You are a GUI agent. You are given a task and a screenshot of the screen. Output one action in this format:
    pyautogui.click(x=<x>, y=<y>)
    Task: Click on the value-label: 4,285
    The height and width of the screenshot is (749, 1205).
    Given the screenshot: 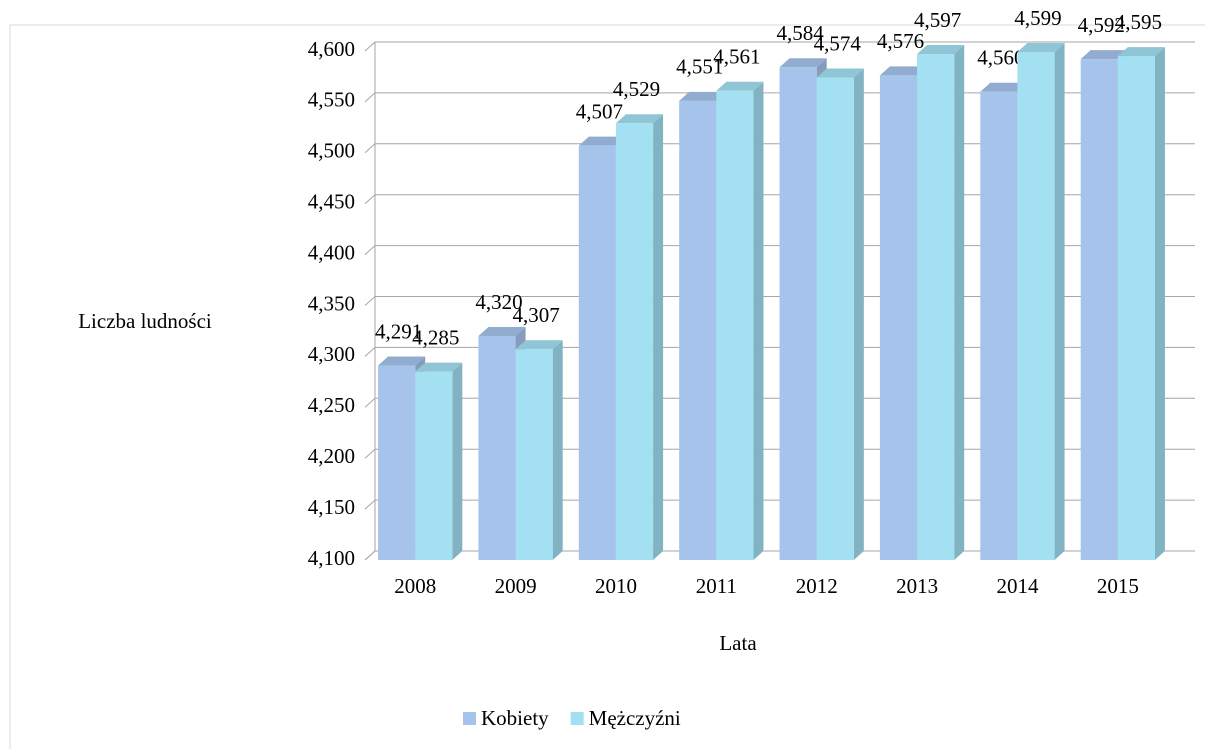 What is the action you would take?
    pyautogui.click(x=435, y=337)
    